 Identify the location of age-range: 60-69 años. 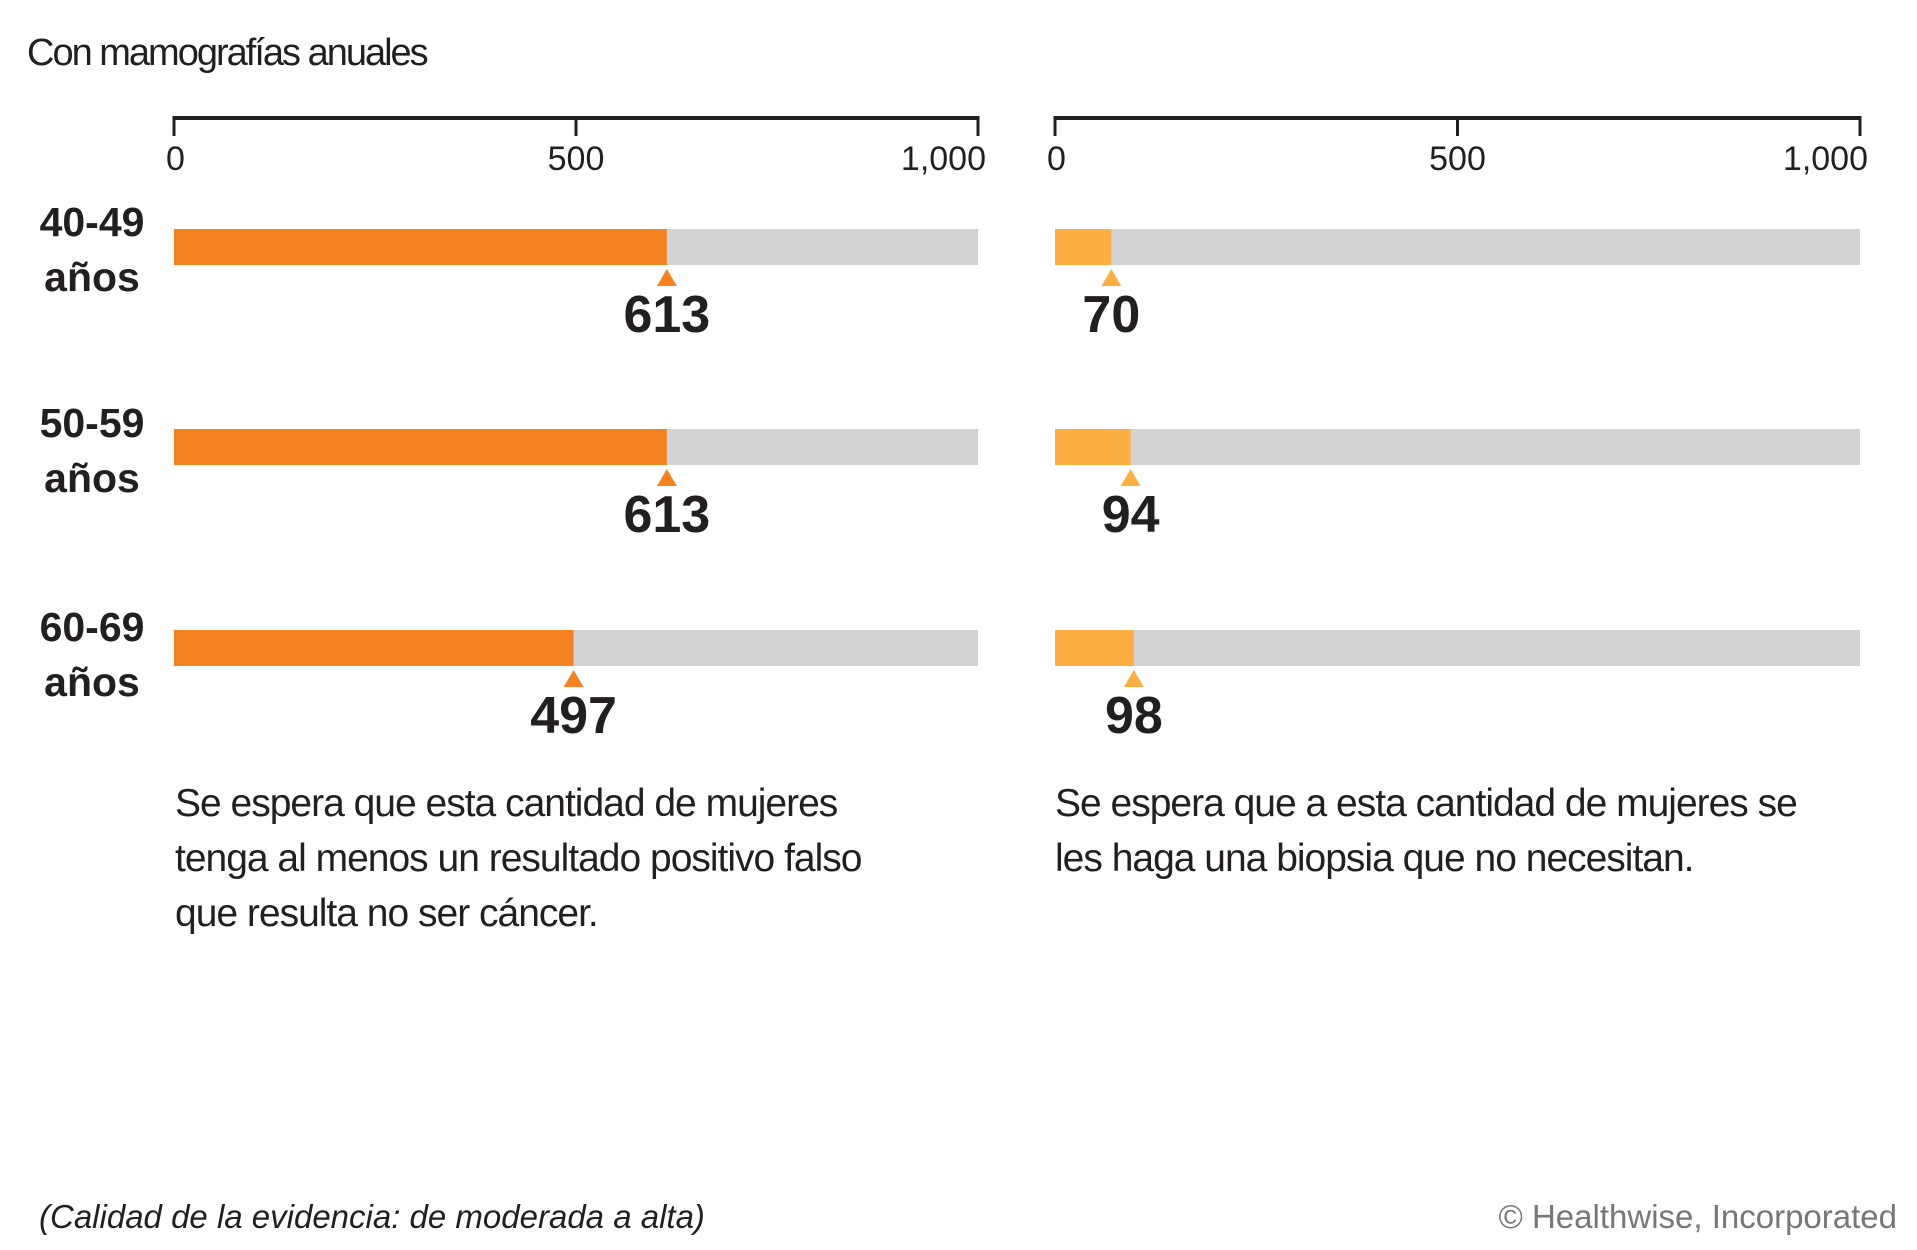
(92, 654).